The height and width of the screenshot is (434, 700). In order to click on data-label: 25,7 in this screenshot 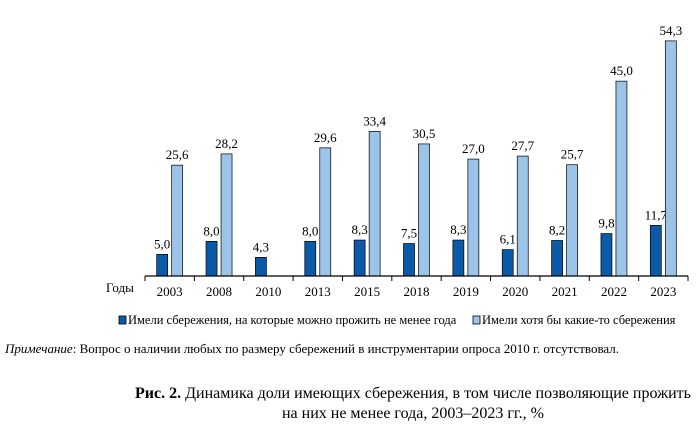, I will do `click(572, 154)`.